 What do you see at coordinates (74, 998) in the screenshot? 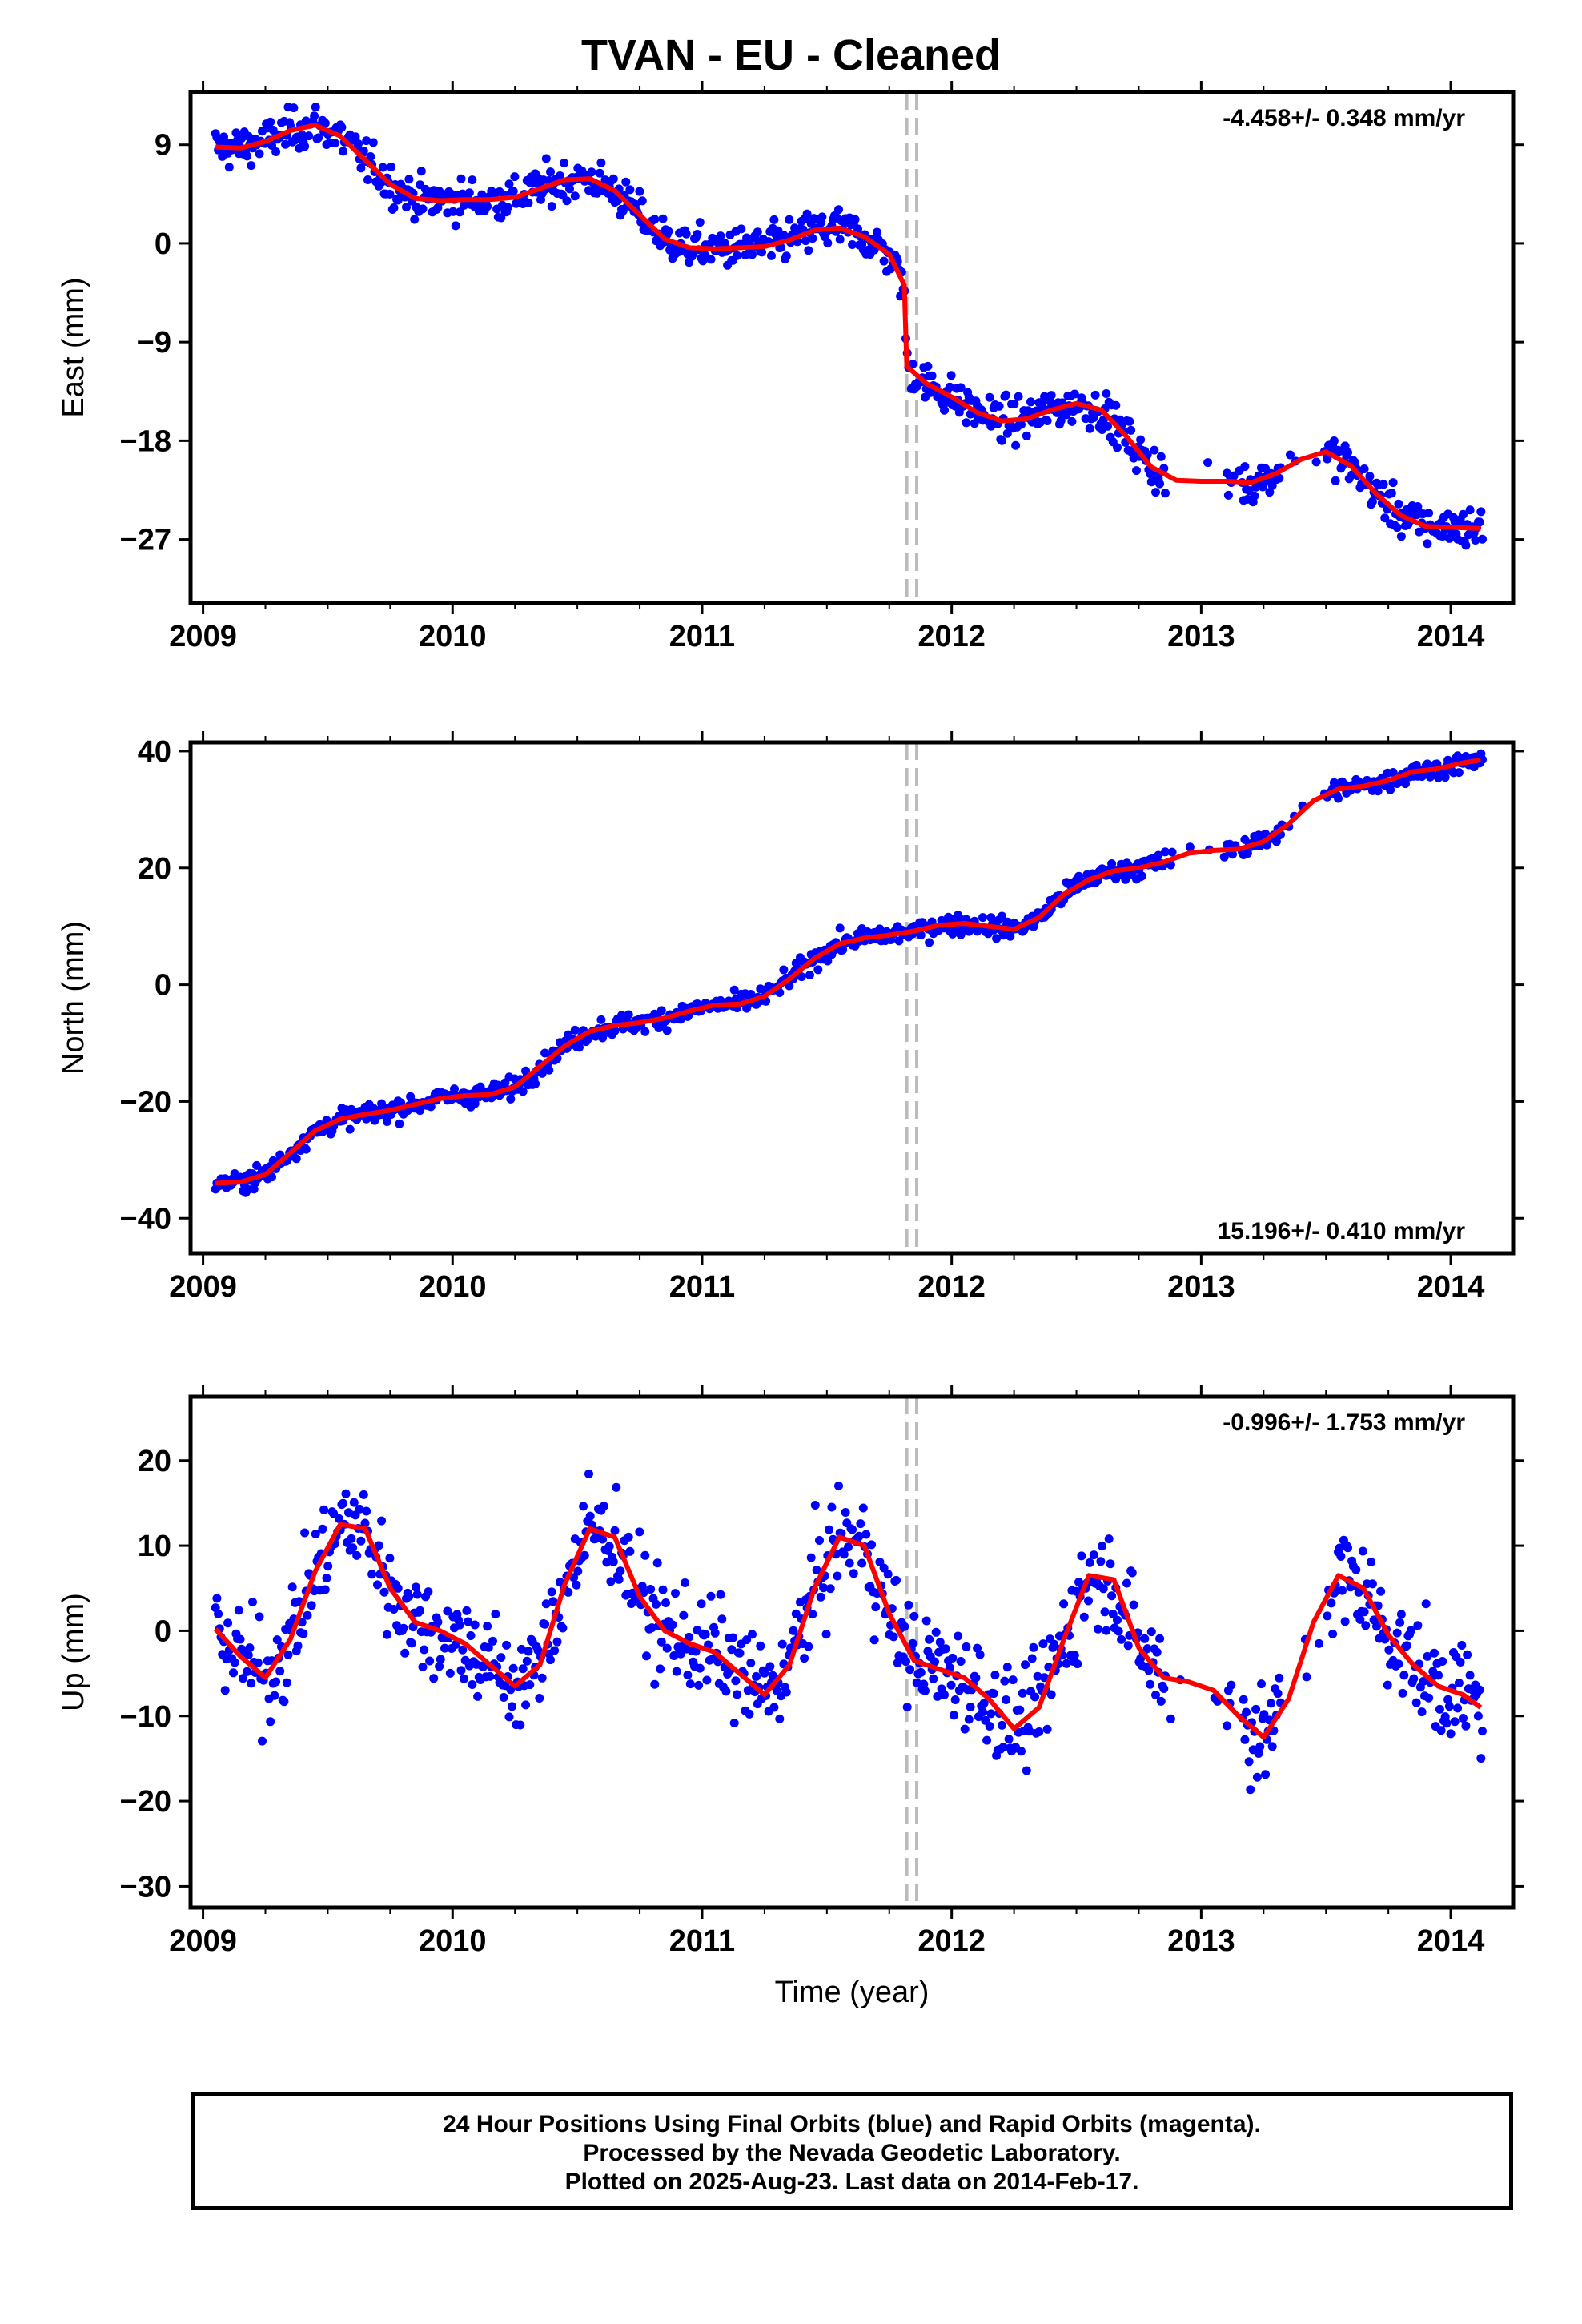
I see `y-axis-label: North (mm)` at bounding box center [74, 998].